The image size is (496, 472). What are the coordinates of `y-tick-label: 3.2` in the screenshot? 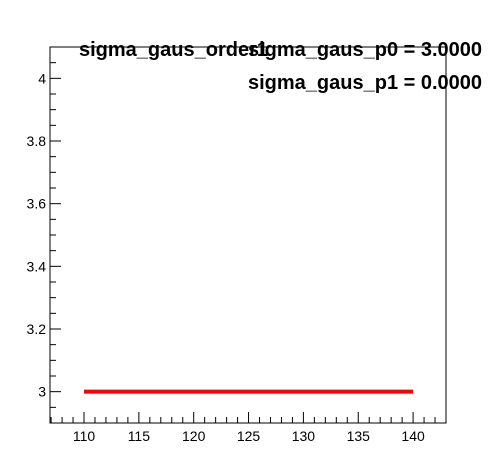 It's located at (37, 329).